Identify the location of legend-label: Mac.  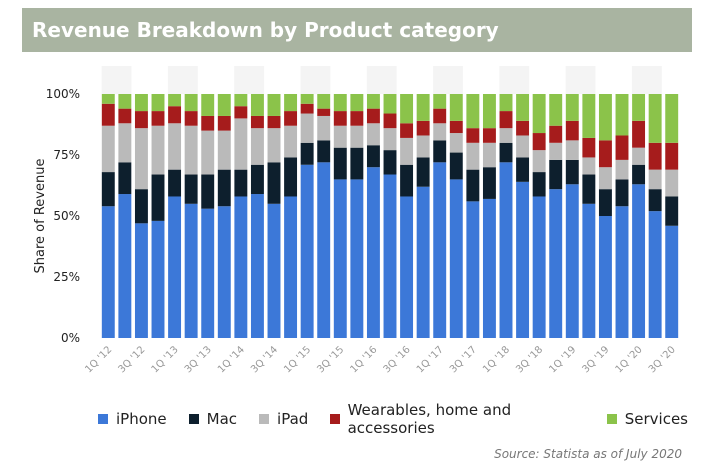
(222, 419).